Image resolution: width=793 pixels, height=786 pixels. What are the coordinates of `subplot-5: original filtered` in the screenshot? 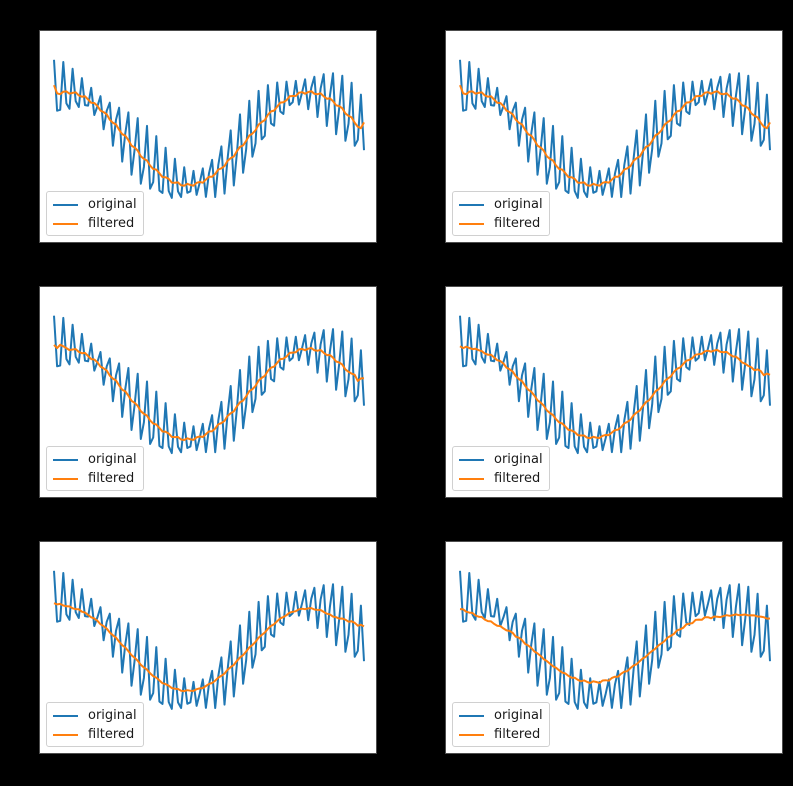 It's located at (208, 648).